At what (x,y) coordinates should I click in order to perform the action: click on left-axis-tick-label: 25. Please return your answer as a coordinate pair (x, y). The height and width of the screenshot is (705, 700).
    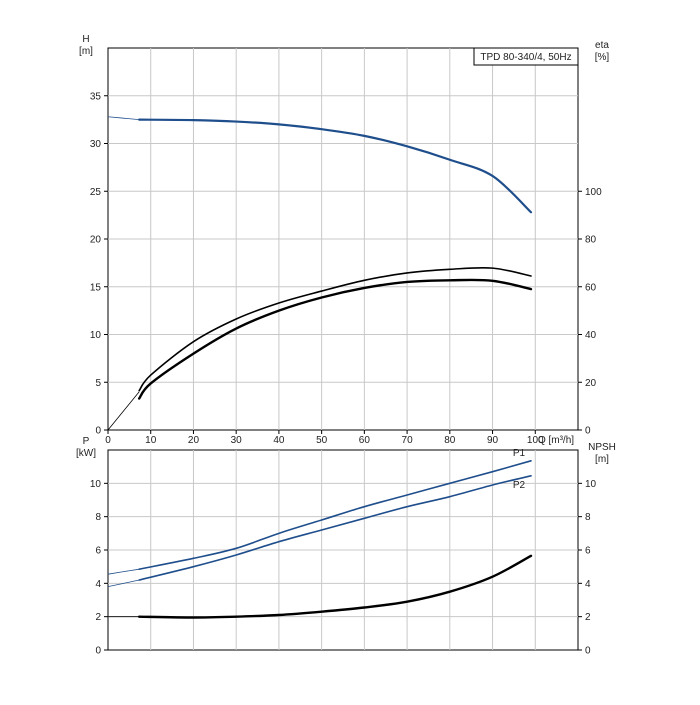
    Looking at the image, I should click on (96, 192).